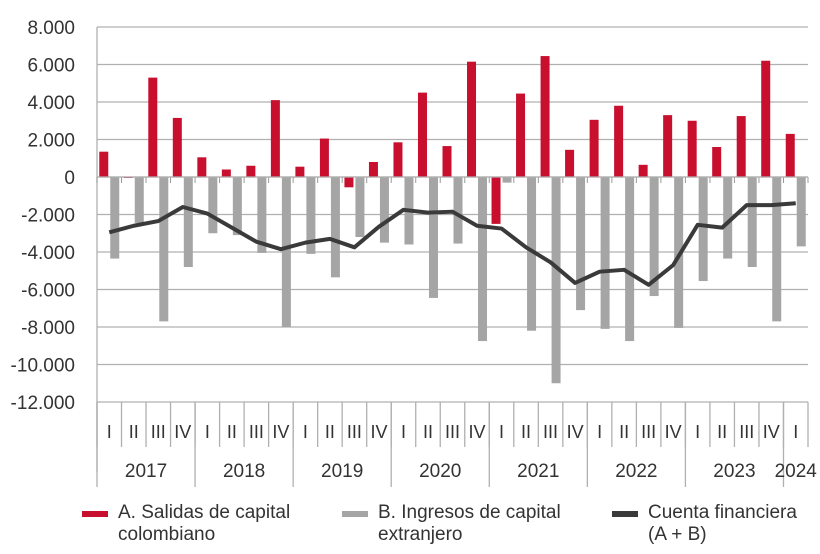 This screenshot has width=820, height=554. I want to click on legend-swatch-red, so click(95, 514).